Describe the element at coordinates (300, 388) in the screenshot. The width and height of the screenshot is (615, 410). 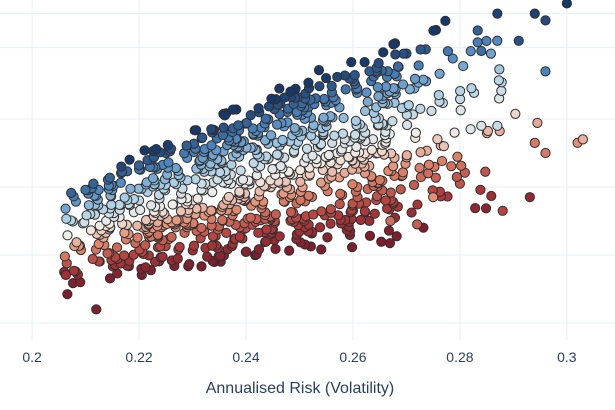
I see `x-axis-title: Annualised Risk (Volatility)` at that location.